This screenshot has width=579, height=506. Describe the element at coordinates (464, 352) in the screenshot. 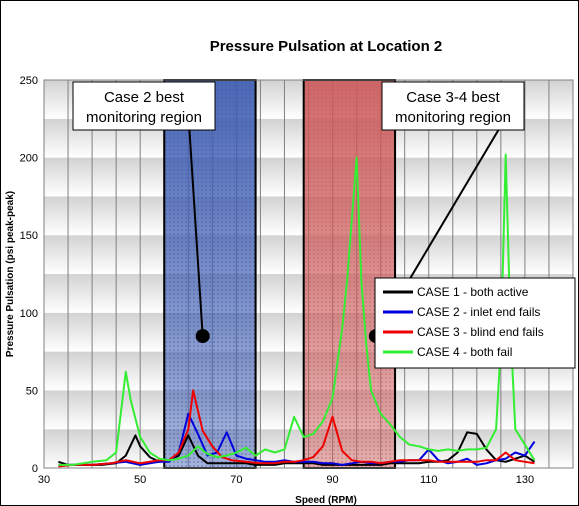

I see `legend-label: CASE 4 - both fail` at that location.